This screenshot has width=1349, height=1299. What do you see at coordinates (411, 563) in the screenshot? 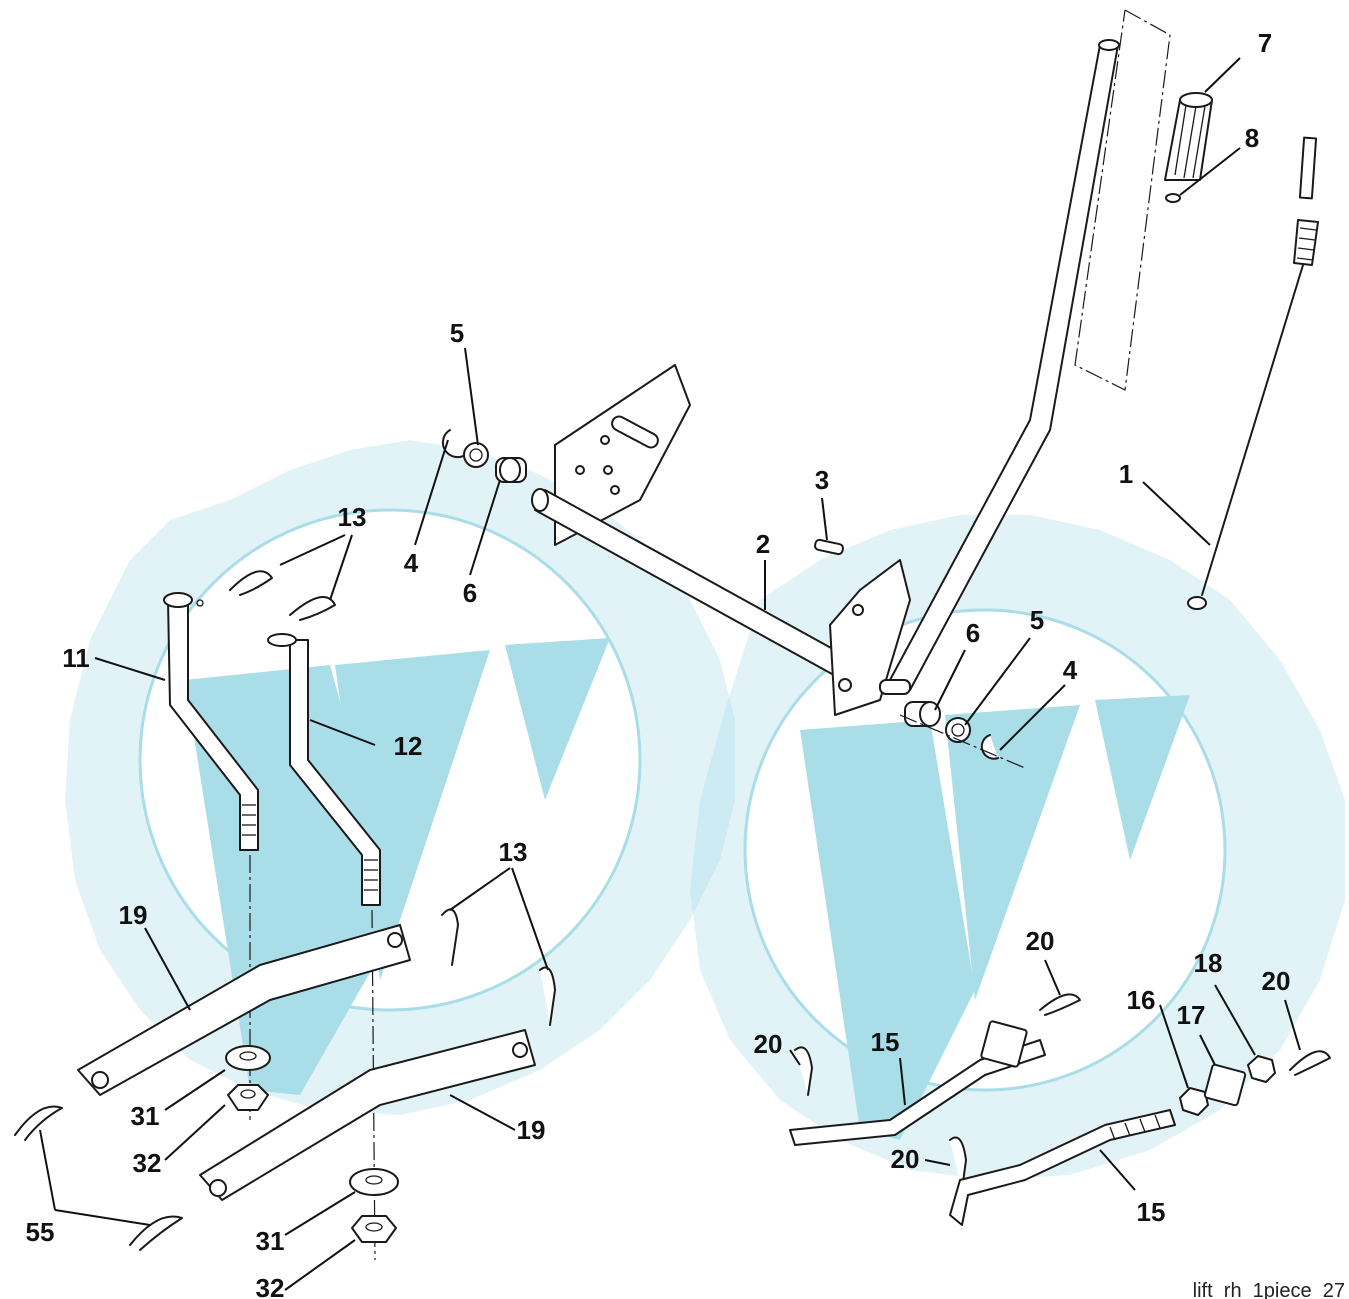
I see `label-part-4-left: 4` at bounding box center [411, 563].